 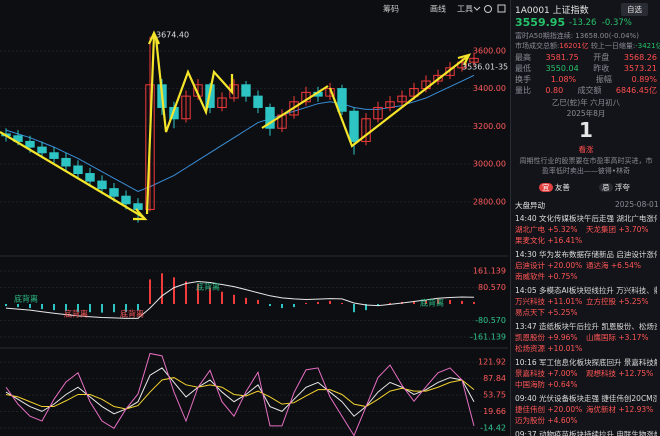 I want to click on series-line, so click(x=240, y=394).